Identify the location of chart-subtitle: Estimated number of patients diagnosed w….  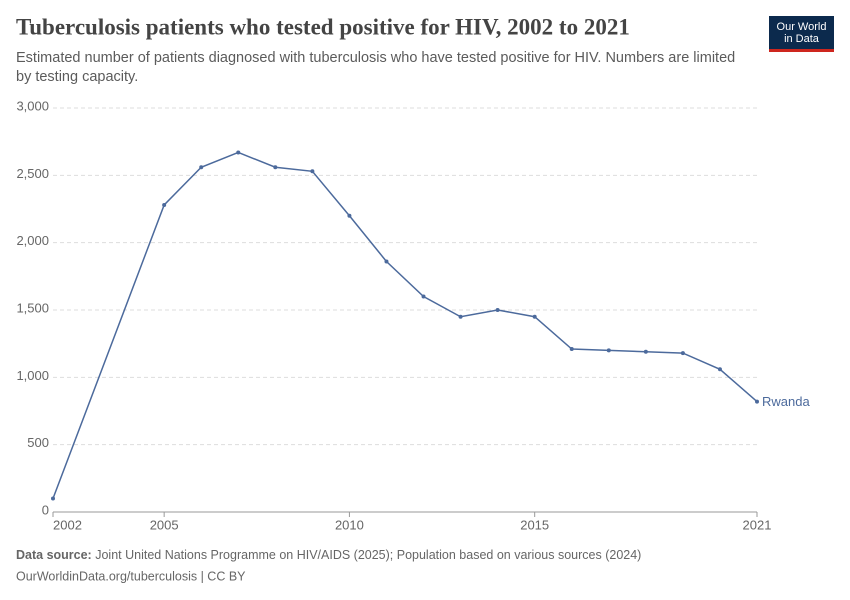
(376, 67).